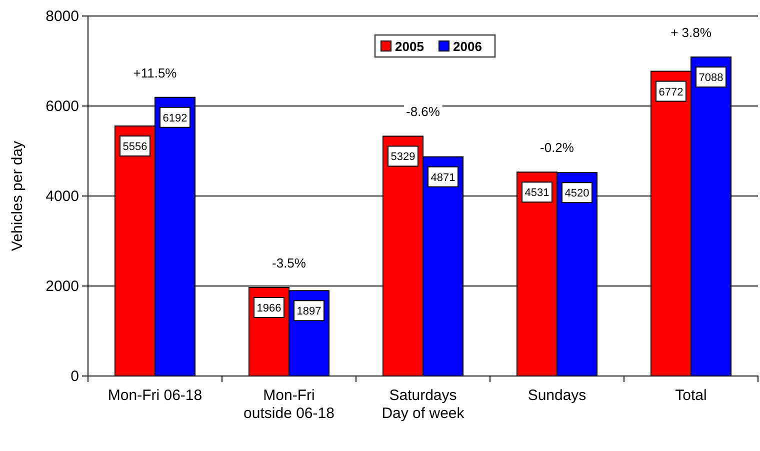  Describe the element at coordinates (423, 112) in the screenshot. I see `annotation: -8.6%` at that location.